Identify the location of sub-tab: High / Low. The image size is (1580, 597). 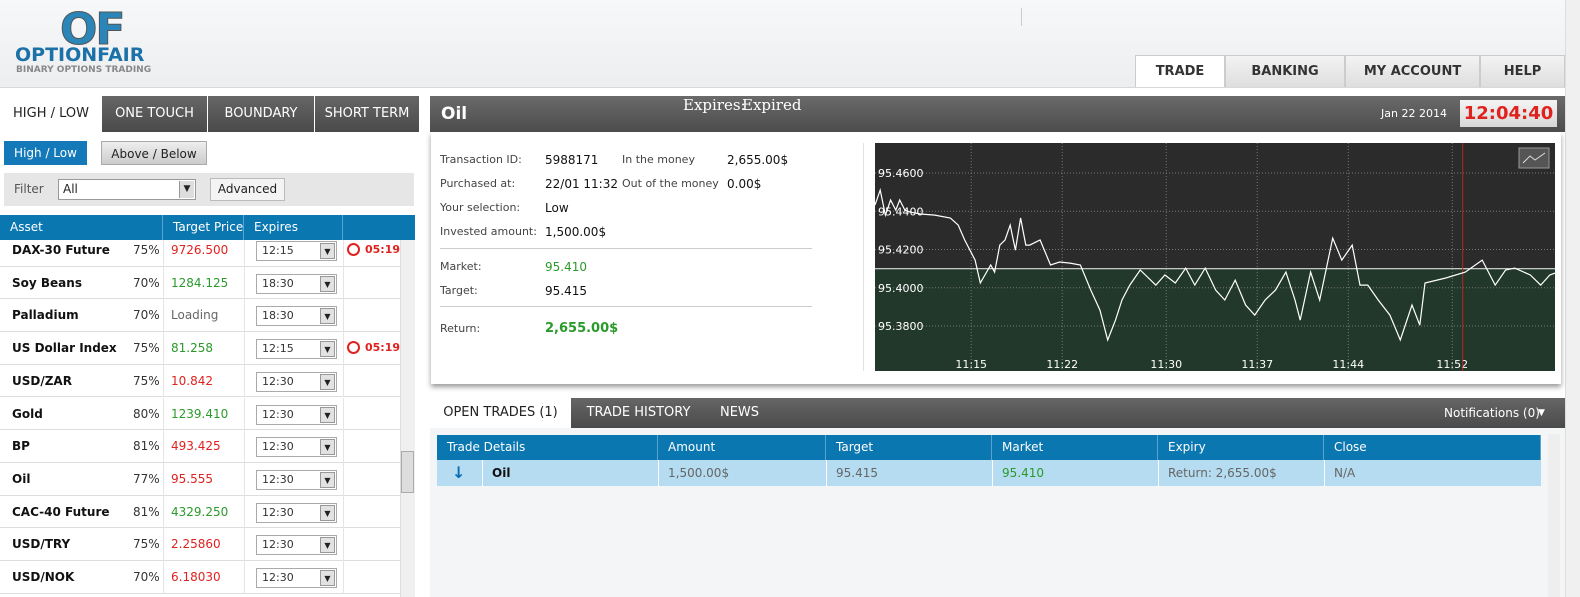
(45, 153).